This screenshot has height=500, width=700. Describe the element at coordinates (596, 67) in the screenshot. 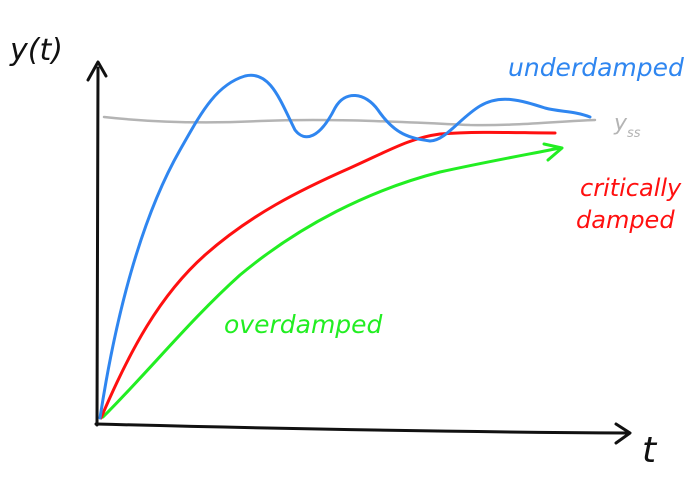

I see `underdamped-label: underdamped` at that location.